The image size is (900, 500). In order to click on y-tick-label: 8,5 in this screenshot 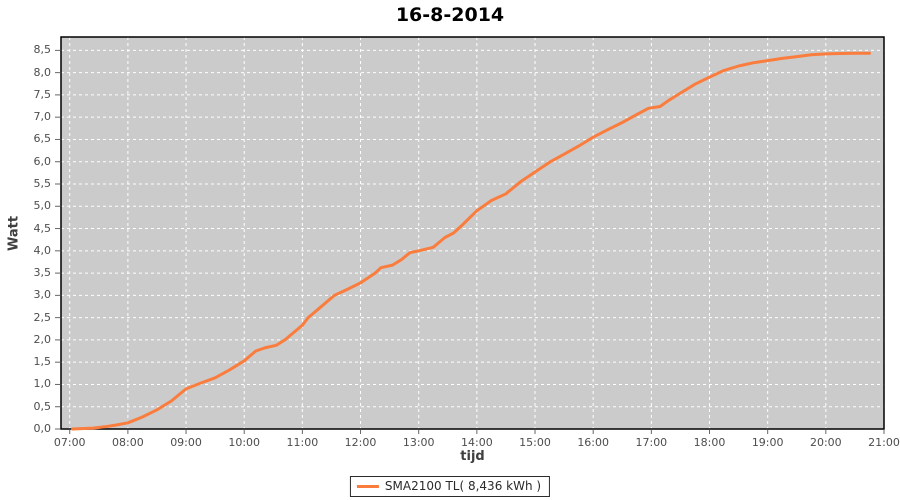, I will do `click(42, 50)`.